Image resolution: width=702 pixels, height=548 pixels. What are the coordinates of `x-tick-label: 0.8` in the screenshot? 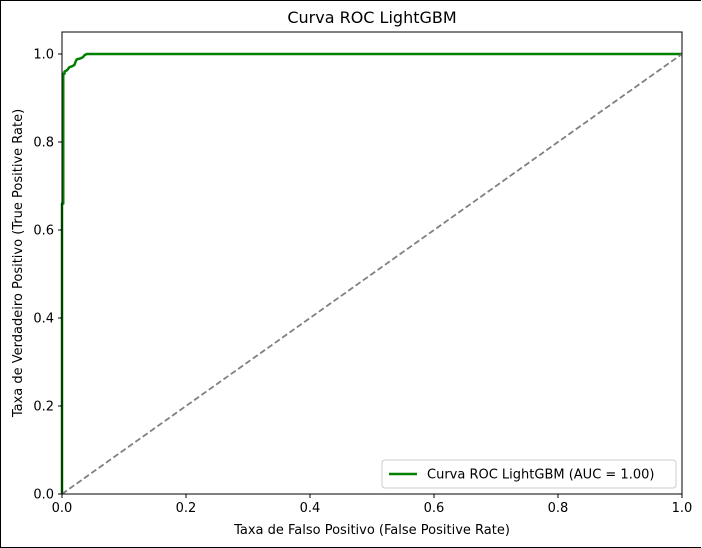 It's located at (558, 508).